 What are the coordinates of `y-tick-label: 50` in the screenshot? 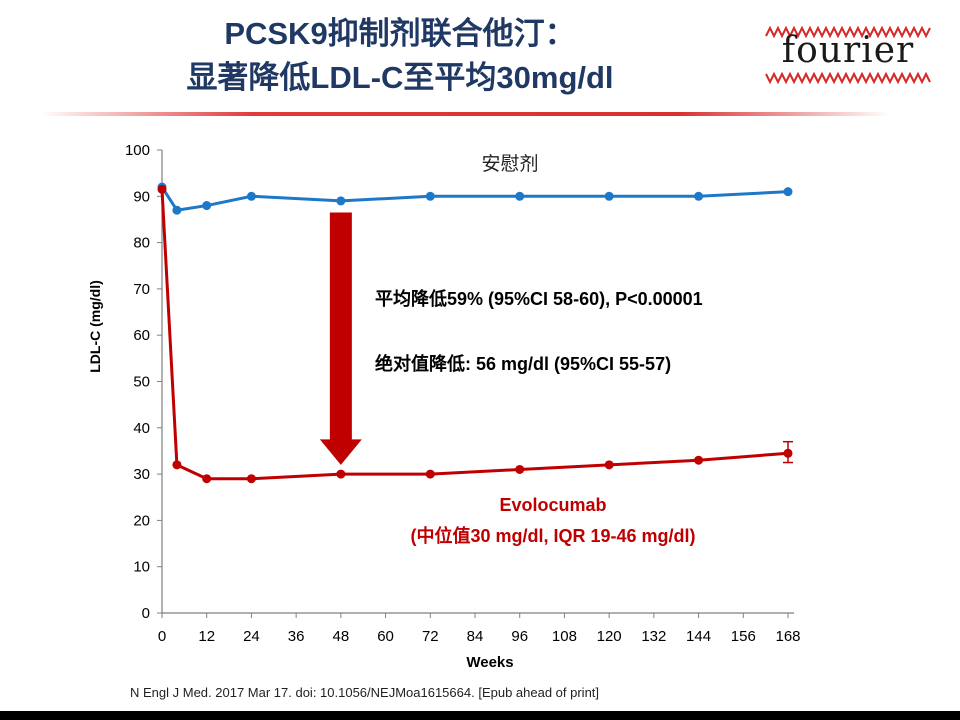 It's located at (141, 382).